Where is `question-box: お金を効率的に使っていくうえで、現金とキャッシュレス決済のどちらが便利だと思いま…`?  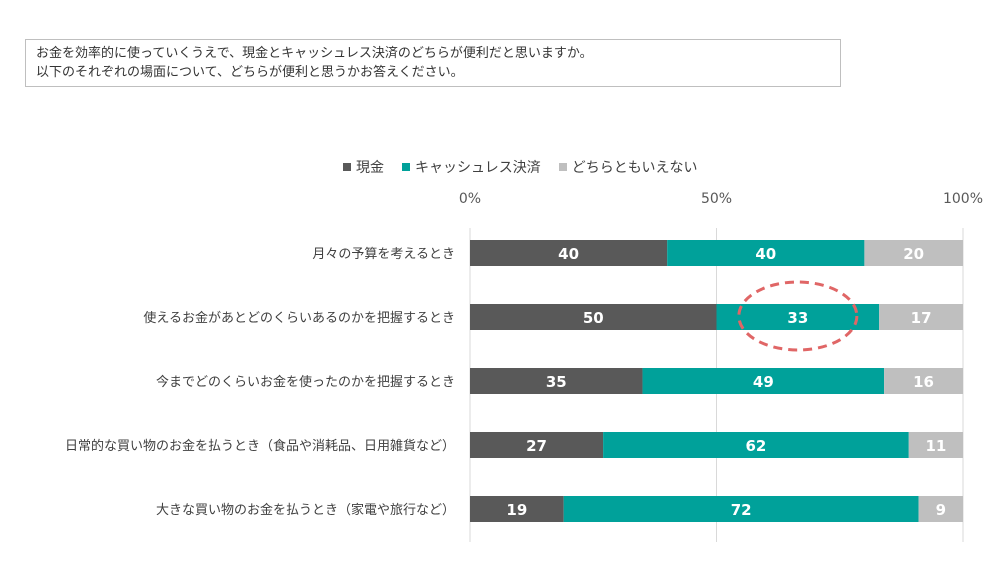 question-box: お金を効率的に使っていくうえで、現金とキャッシュレス決済のどちらが便利だと思いま… is located at coordinates (433, 63).